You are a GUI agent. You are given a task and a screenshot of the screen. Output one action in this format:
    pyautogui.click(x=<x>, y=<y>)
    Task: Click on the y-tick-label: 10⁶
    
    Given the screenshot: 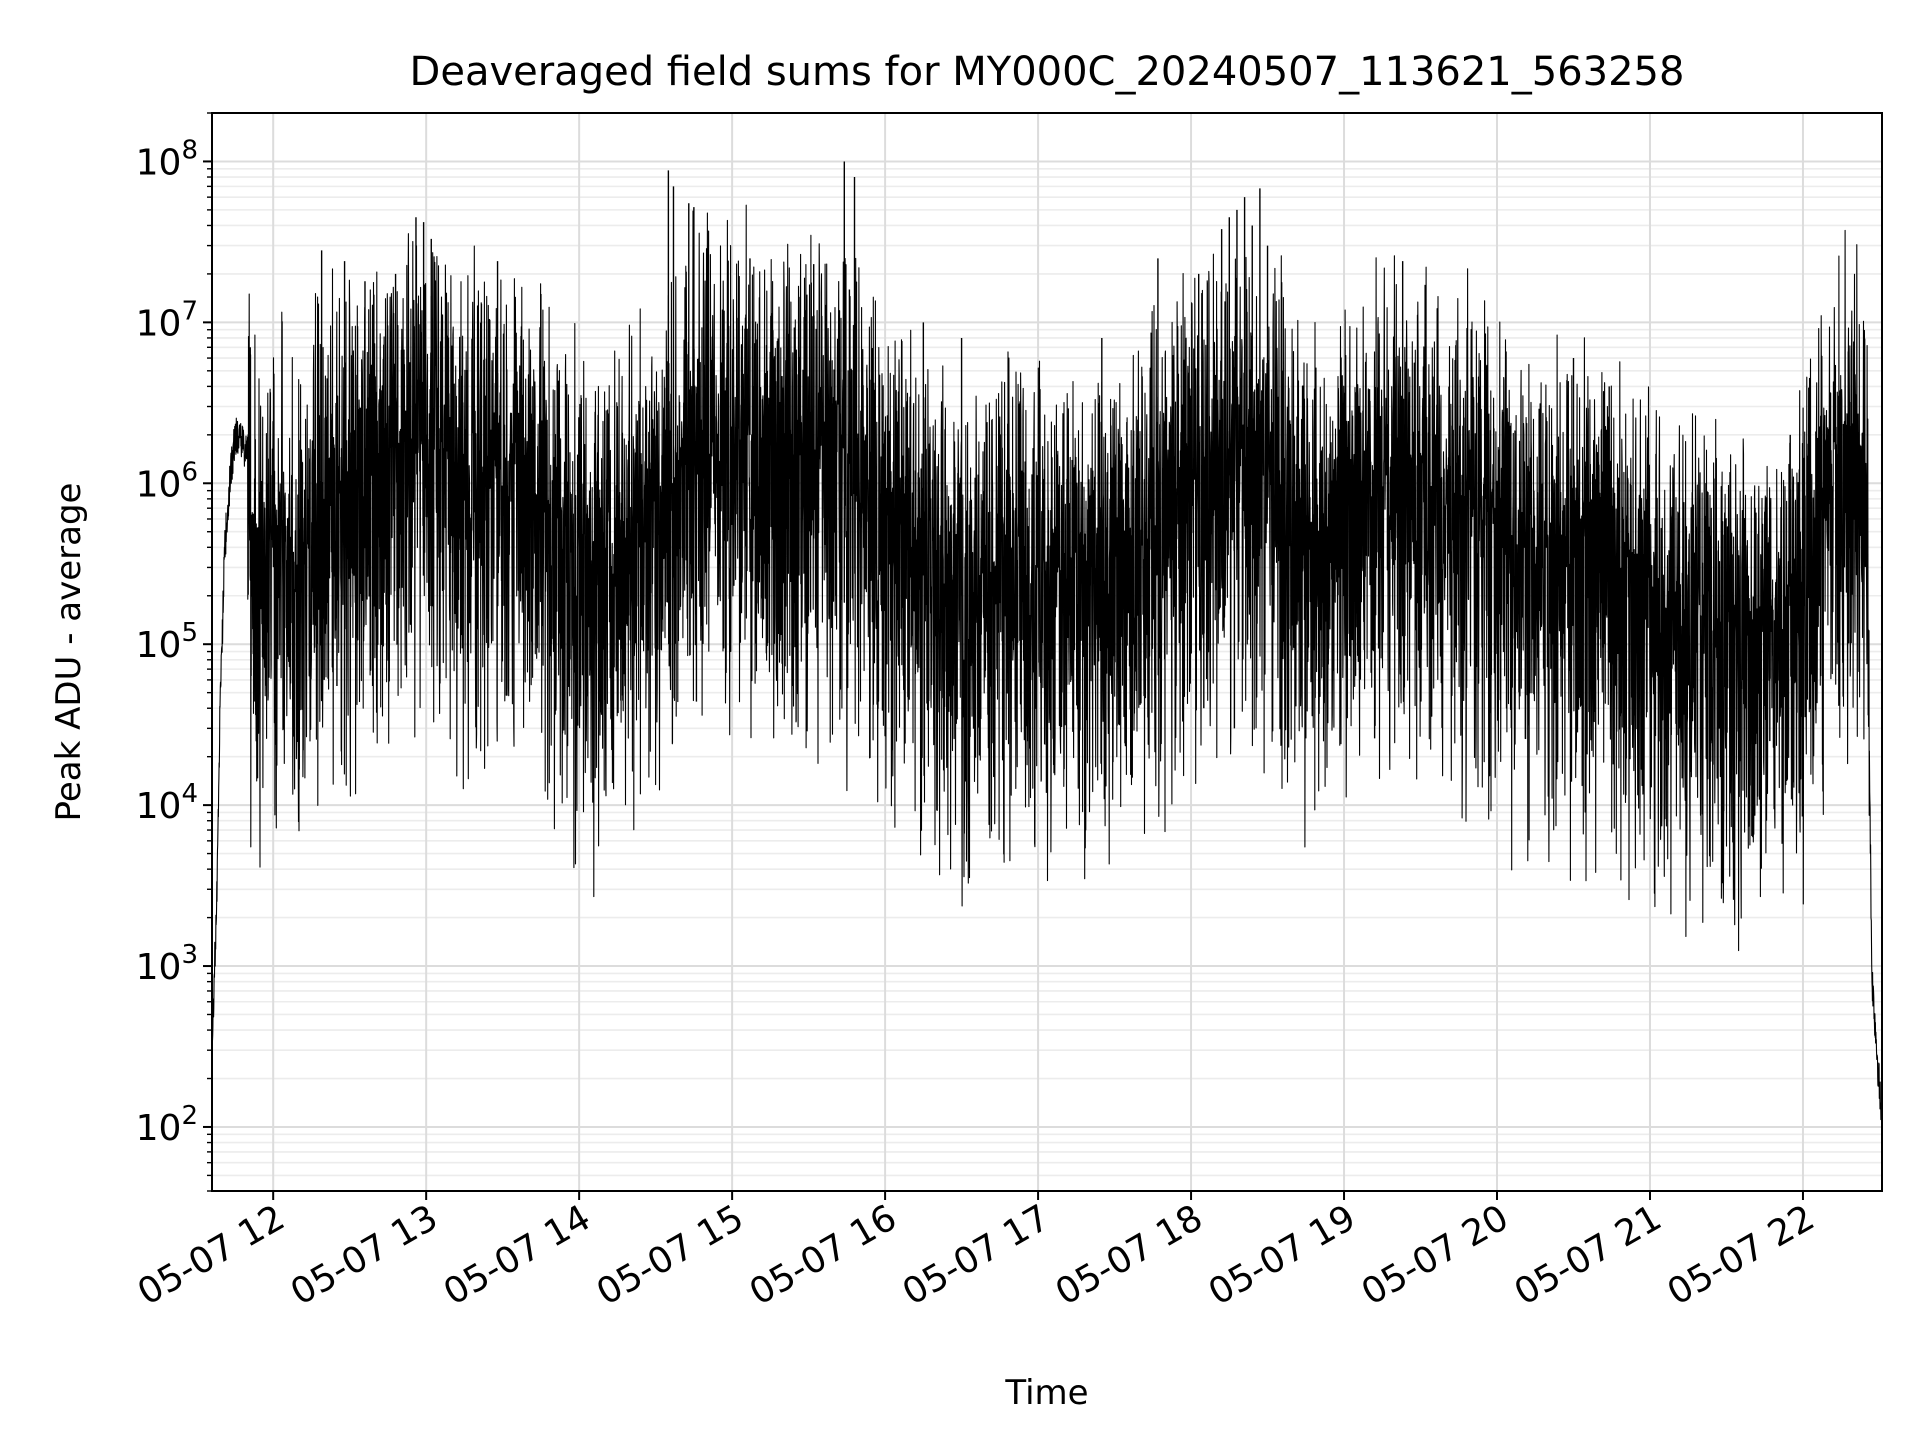 What is the action you would take?
    pyautogui.click(x=167, y=481)
    